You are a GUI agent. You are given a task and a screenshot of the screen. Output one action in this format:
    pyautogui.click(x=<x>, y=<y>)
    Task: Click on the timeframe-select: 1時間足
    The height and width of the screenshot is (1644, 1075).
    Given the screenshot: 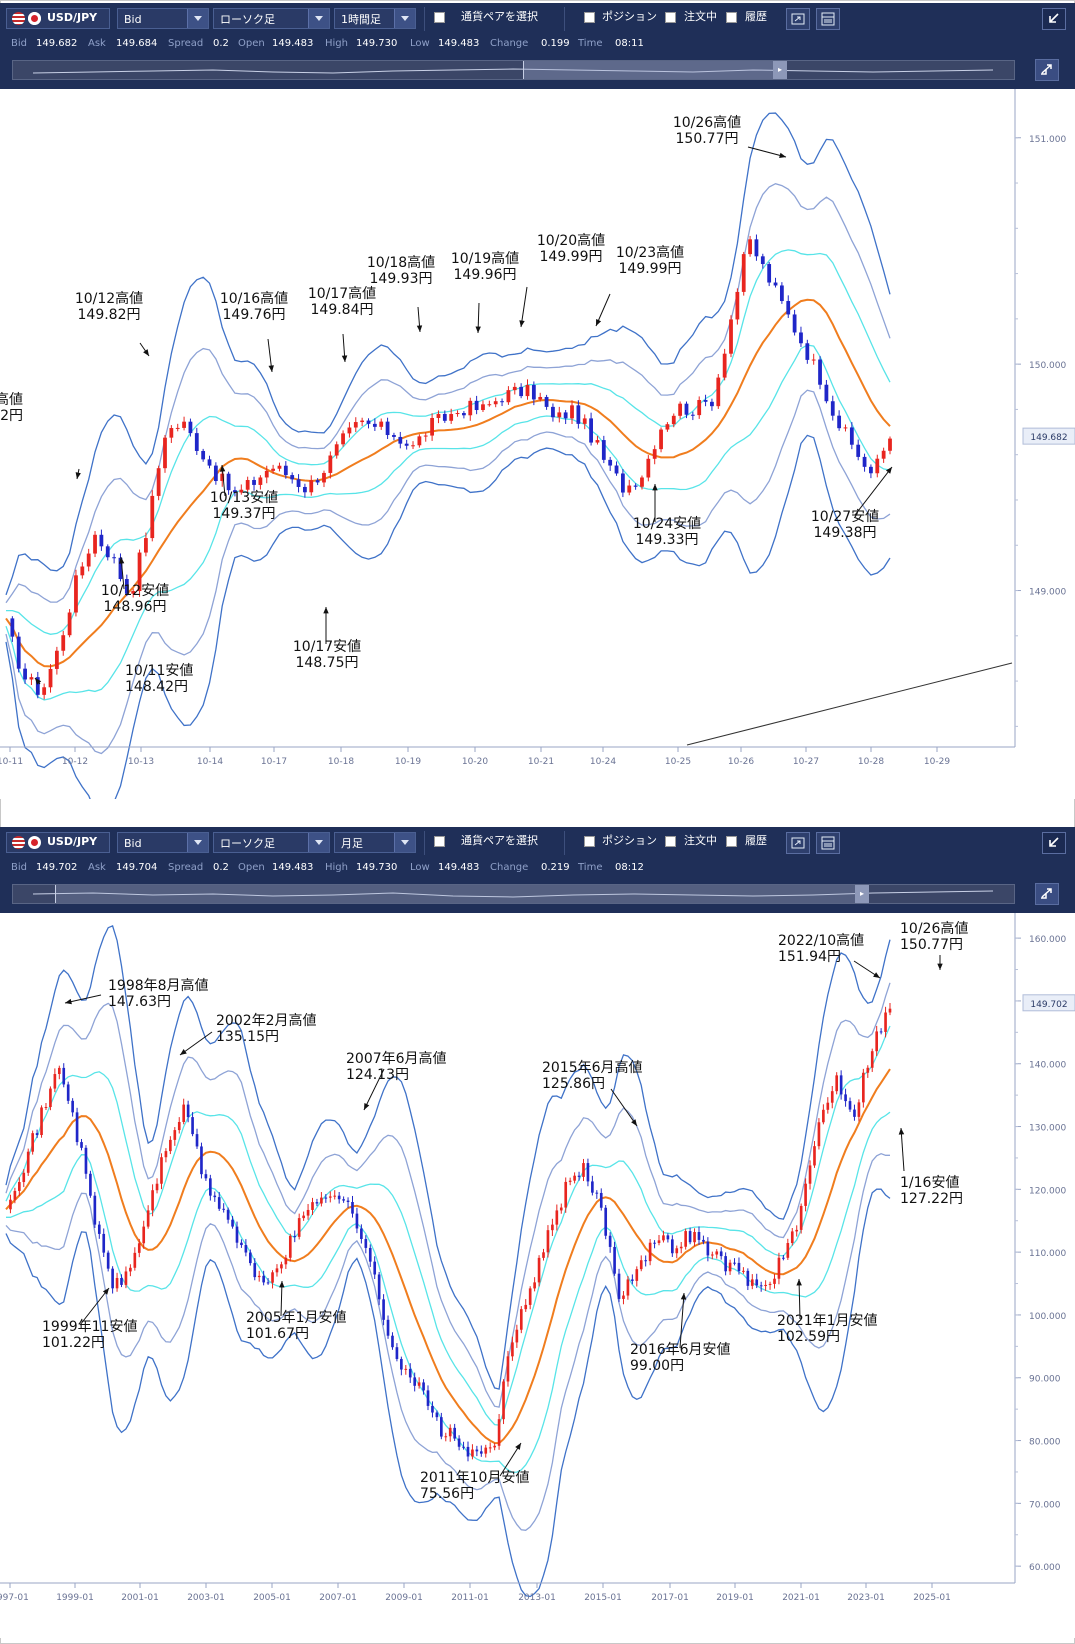 What is the action you would take?
    pyautogui.click(x=375, y=18)
    